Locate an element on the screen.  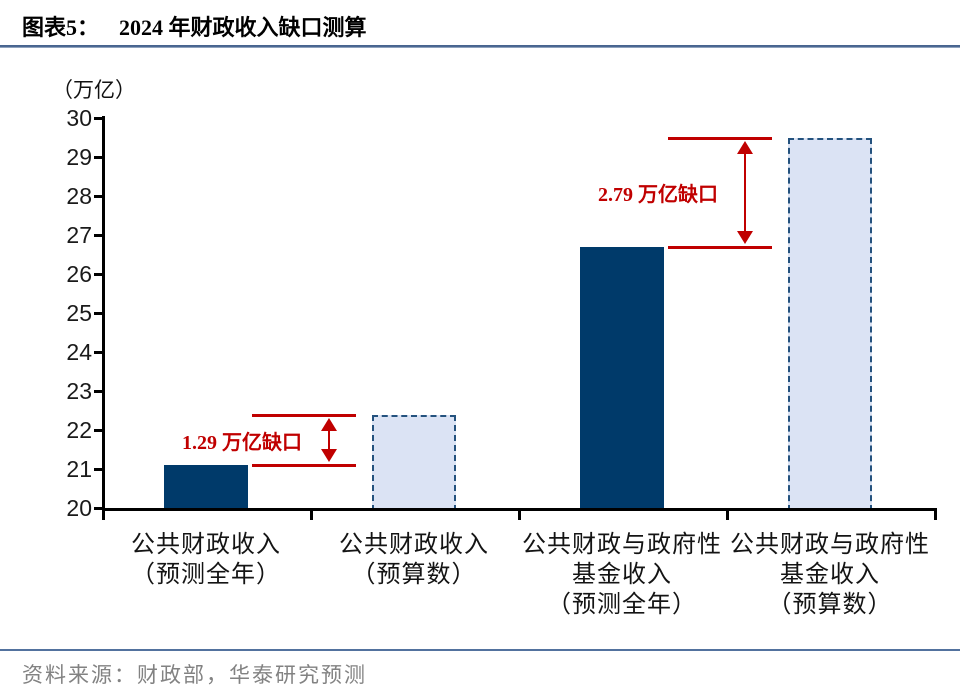
x-category-label: 公共财政收入 （预测全年） is located at coordinates (206, 560).